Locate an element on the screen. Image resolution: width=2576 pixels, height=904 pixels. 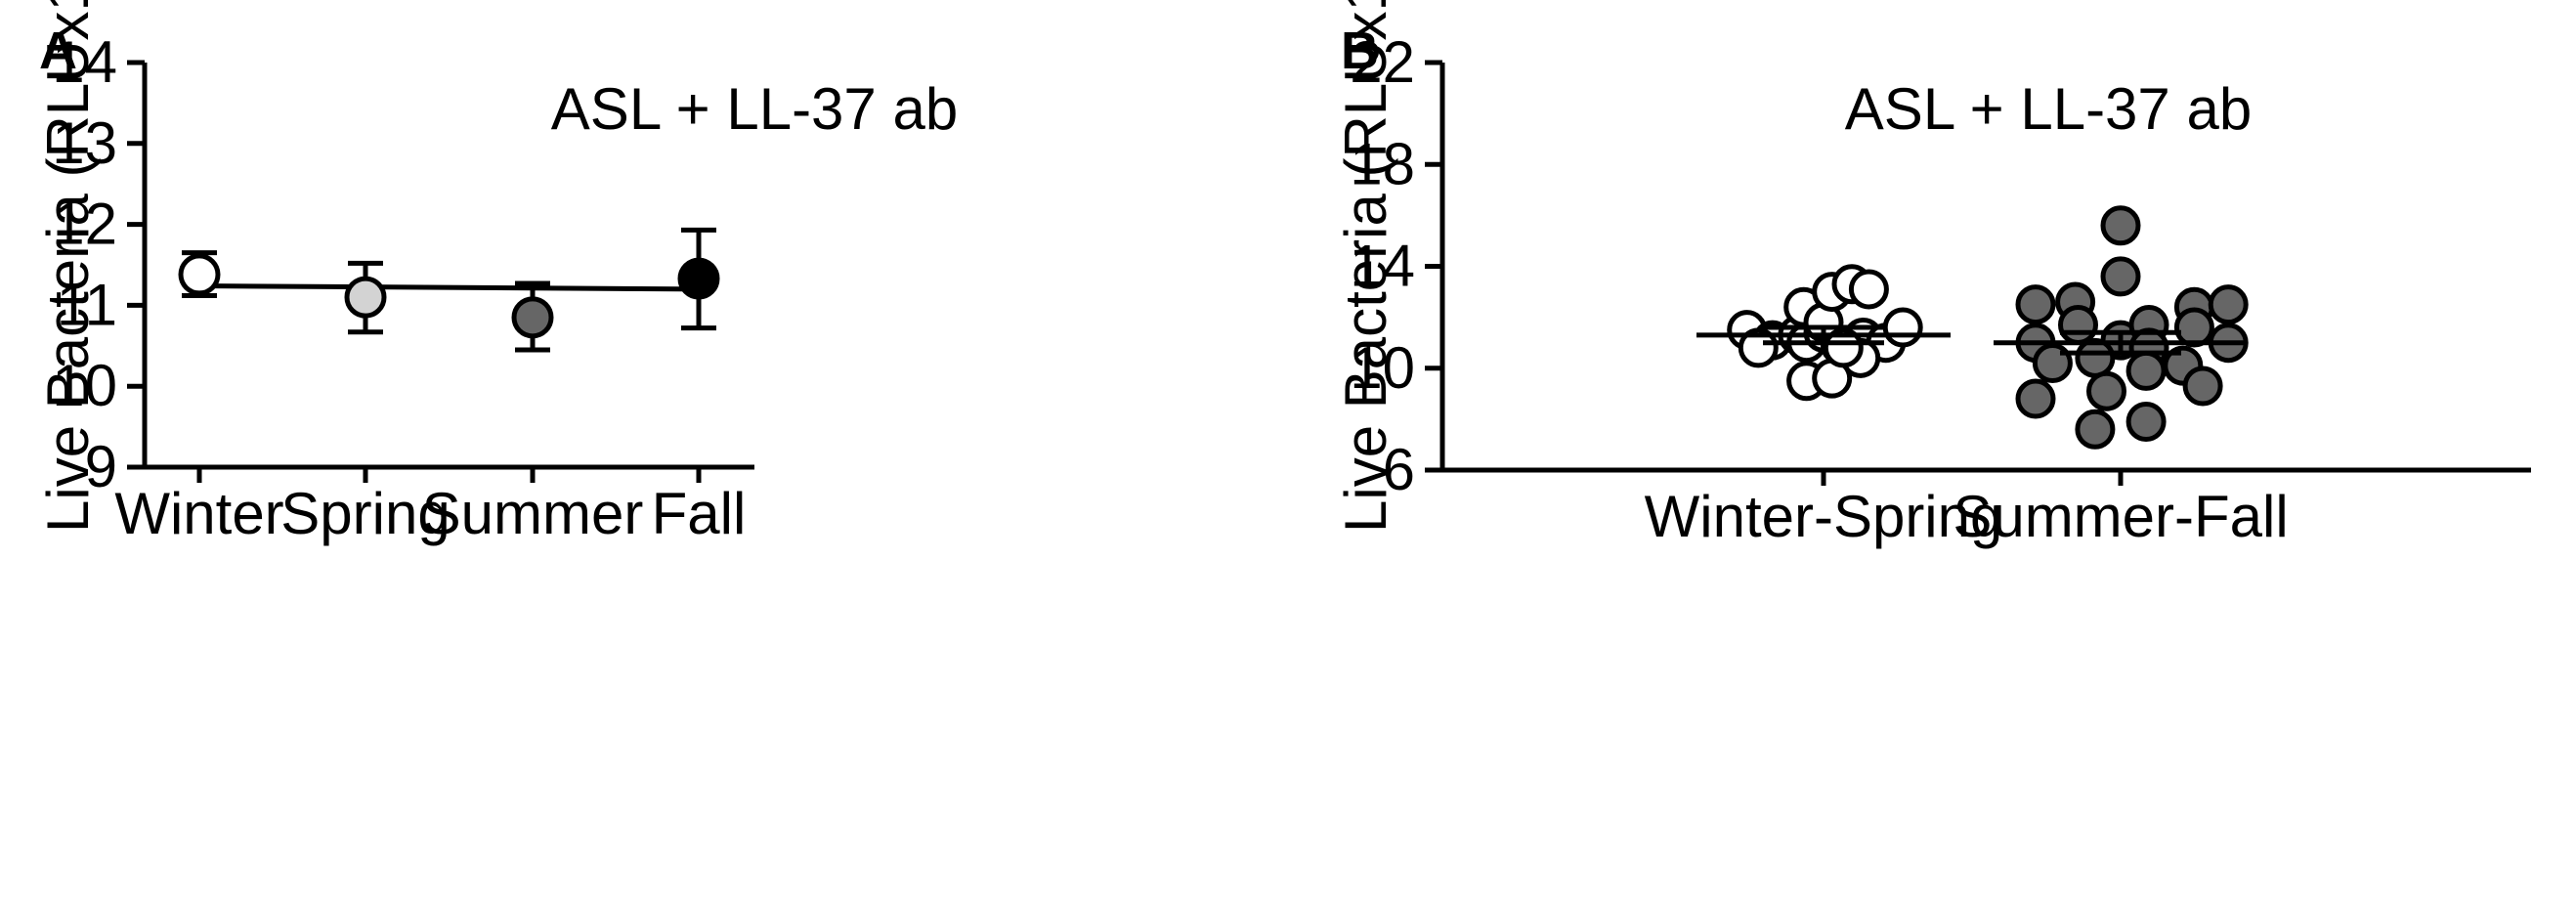
panel-a-x-tick-label: Fall is located at coordinates (699, 513).